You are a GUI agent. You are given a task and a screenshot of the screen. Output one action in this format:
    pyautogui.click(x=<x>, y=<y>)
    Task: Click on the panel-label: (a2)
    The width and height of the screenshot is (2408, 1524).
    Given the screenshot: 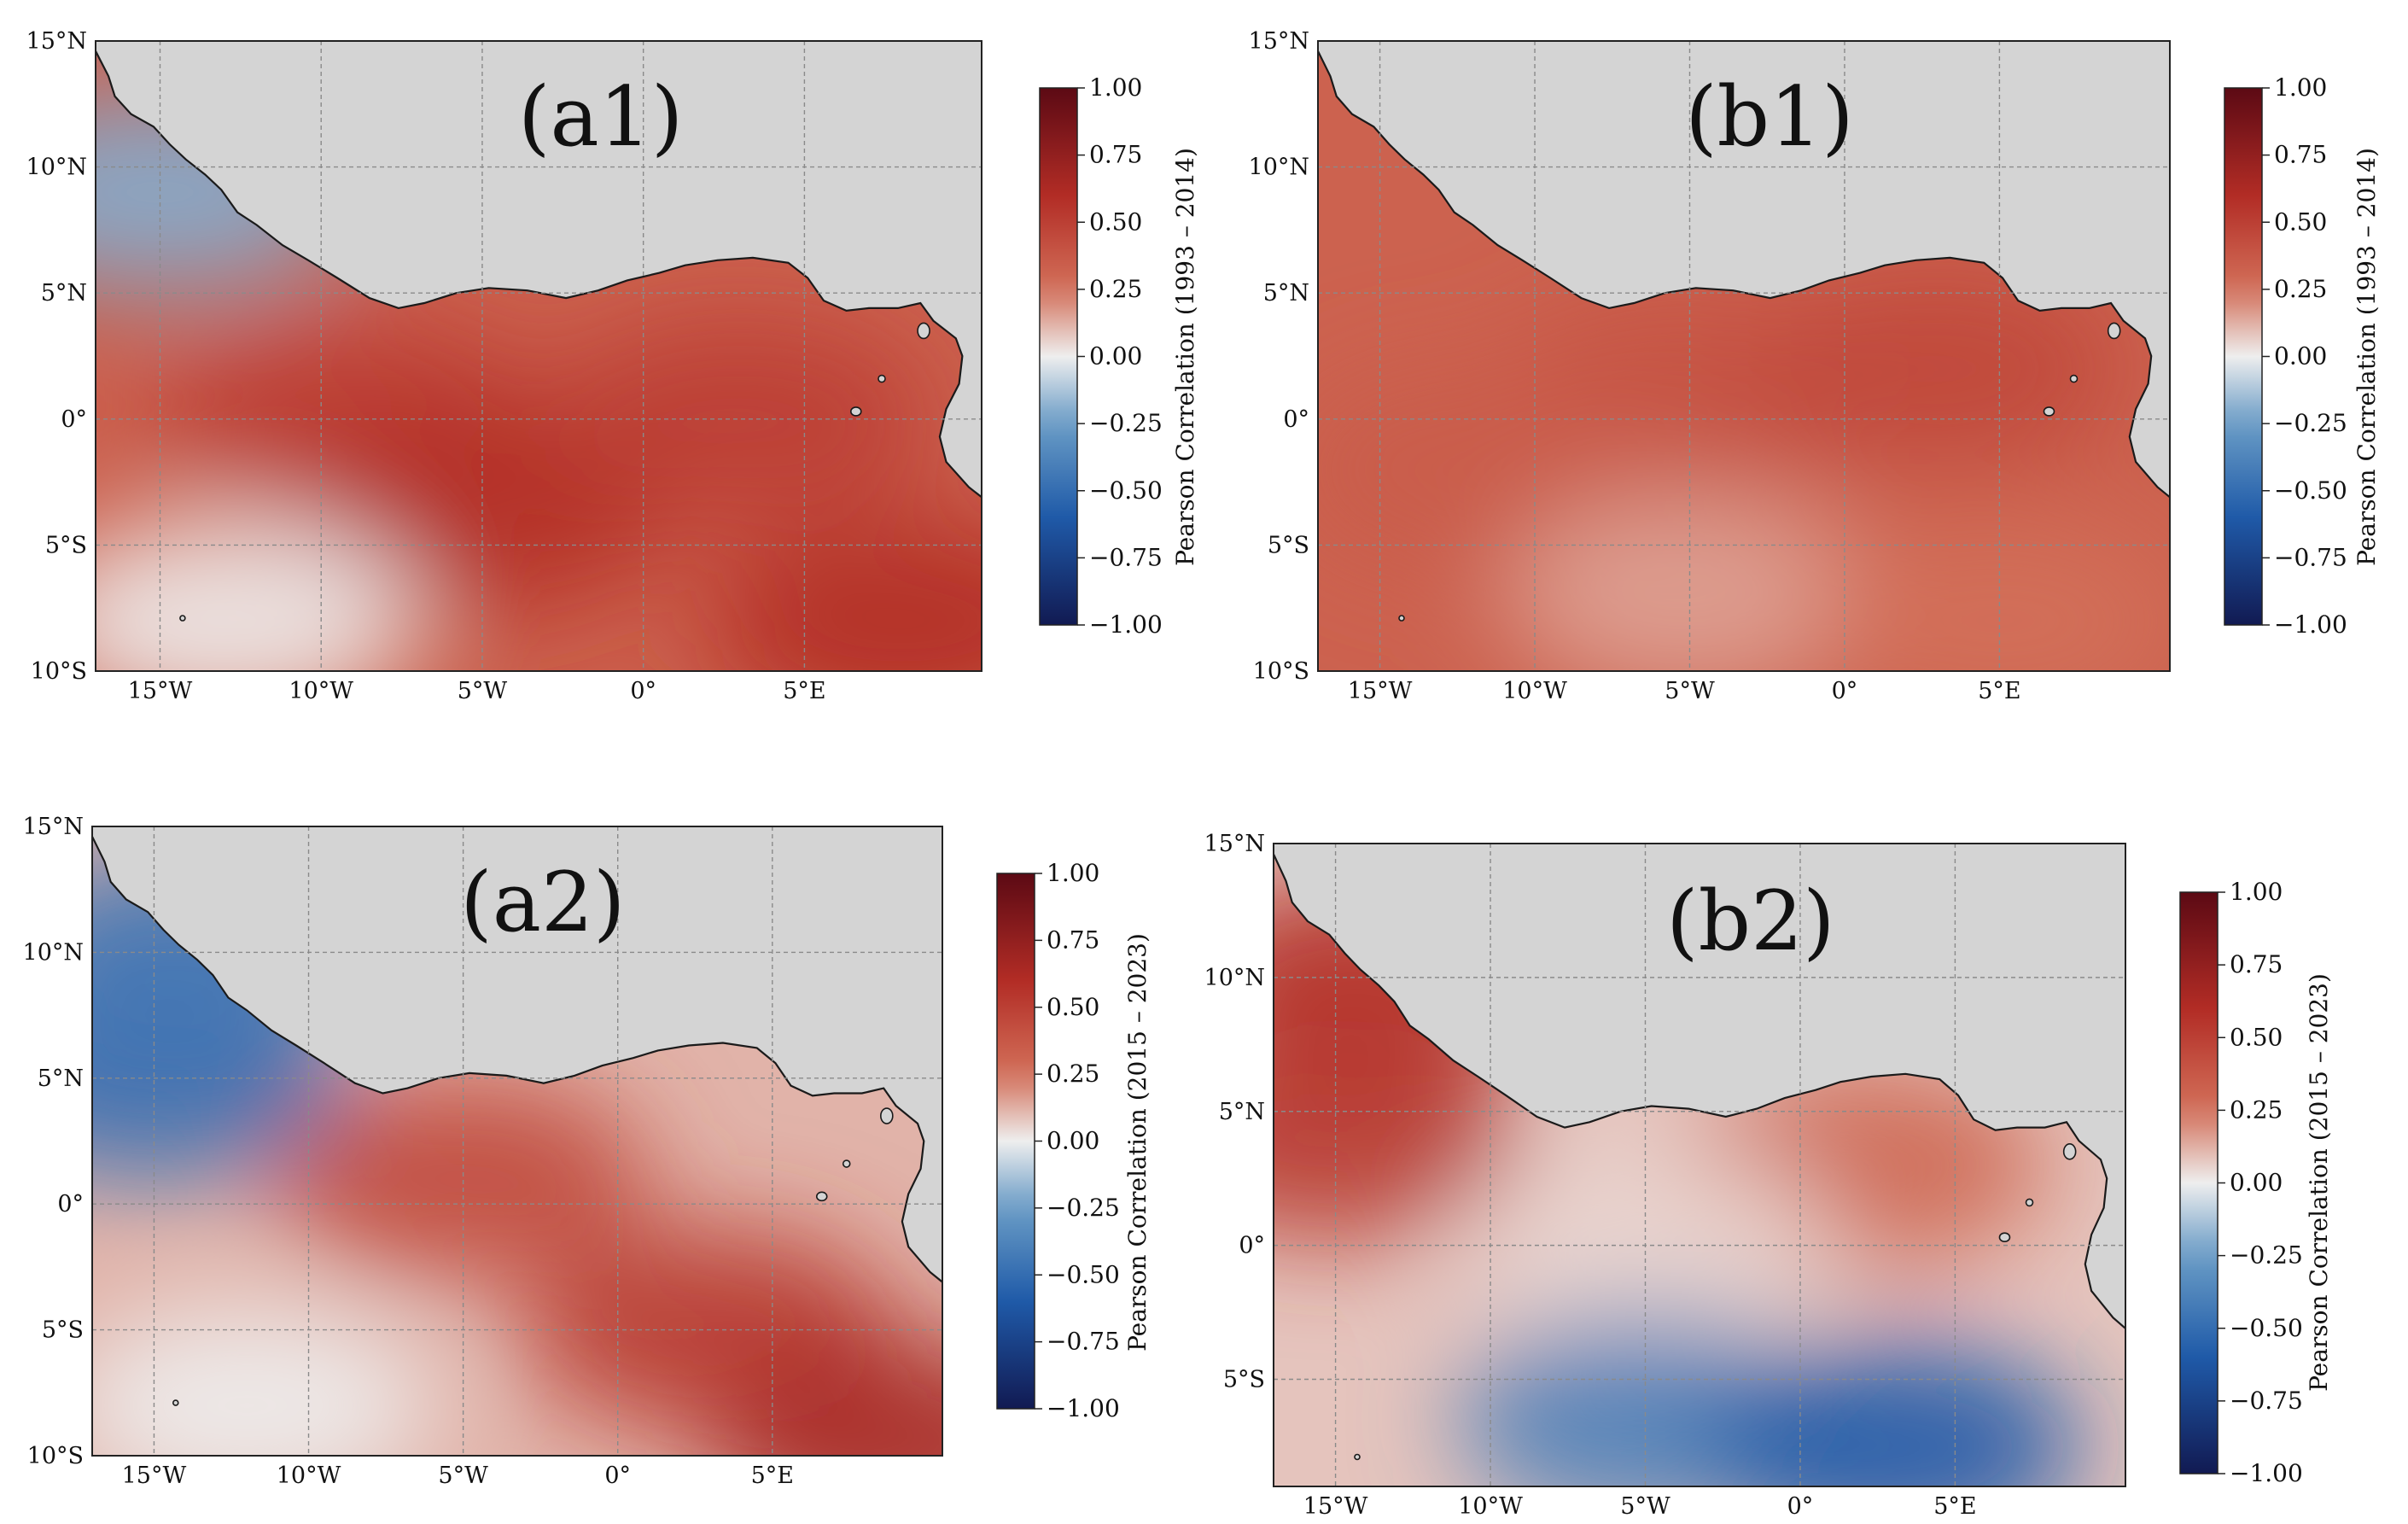 What is the action you would take?
    pyautogui.click(x=542, y=902)
    